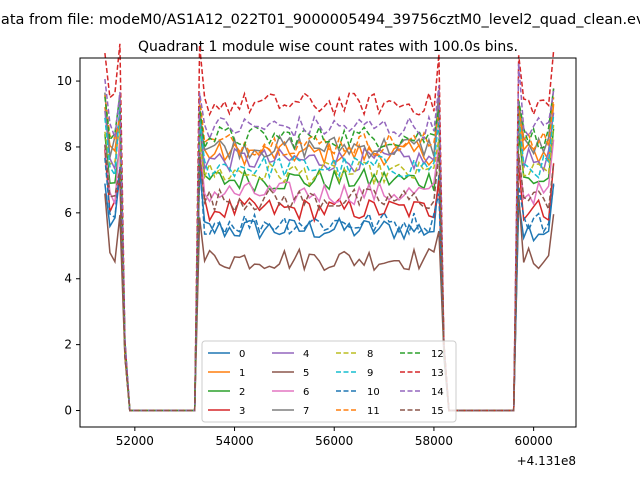  Describe the element at coordinates (370, 373) in the screenshot. I see `legend-label: 9` at that location.